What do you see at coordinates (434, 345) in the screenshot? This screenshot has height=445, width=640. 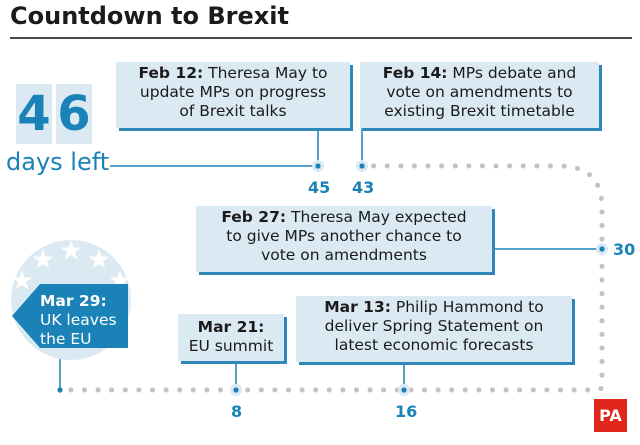 I see `event-mar13-line3: latest economic forecasts` at bounding box center [434, 345].